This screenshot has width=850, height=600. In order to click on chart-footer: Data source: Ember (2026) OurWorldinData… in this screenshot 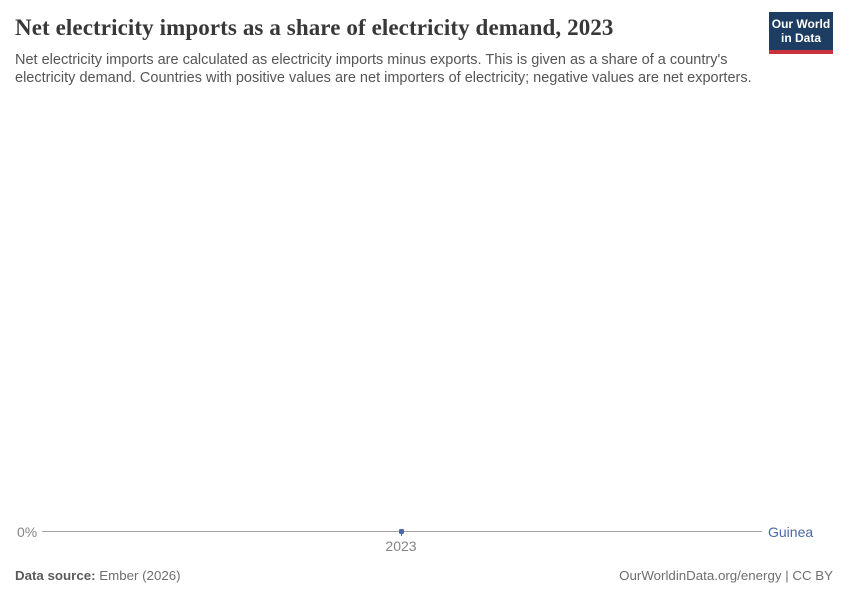, I will do `click(424, 575)`.